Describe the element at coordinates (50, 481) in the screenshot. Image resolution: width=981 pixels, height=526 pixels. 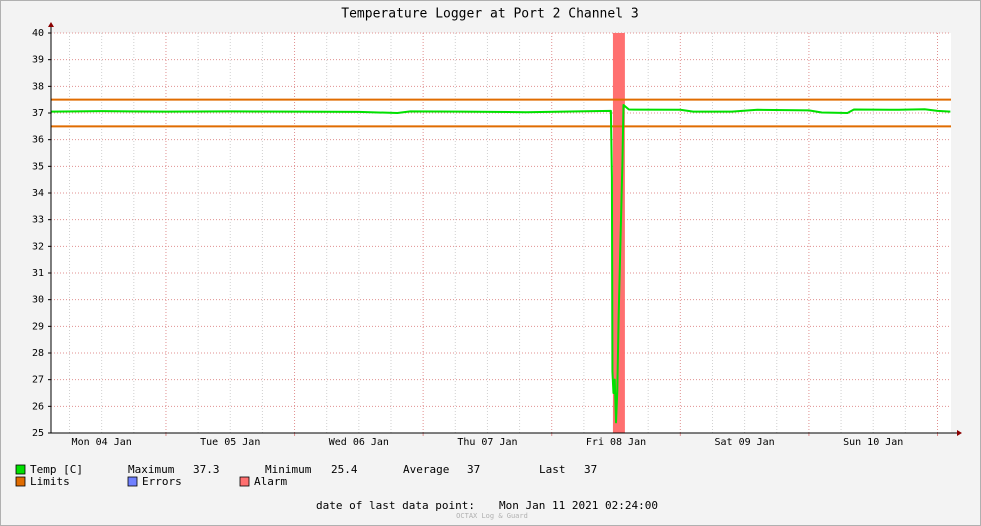
I see `legend-label: Limits` at that location.